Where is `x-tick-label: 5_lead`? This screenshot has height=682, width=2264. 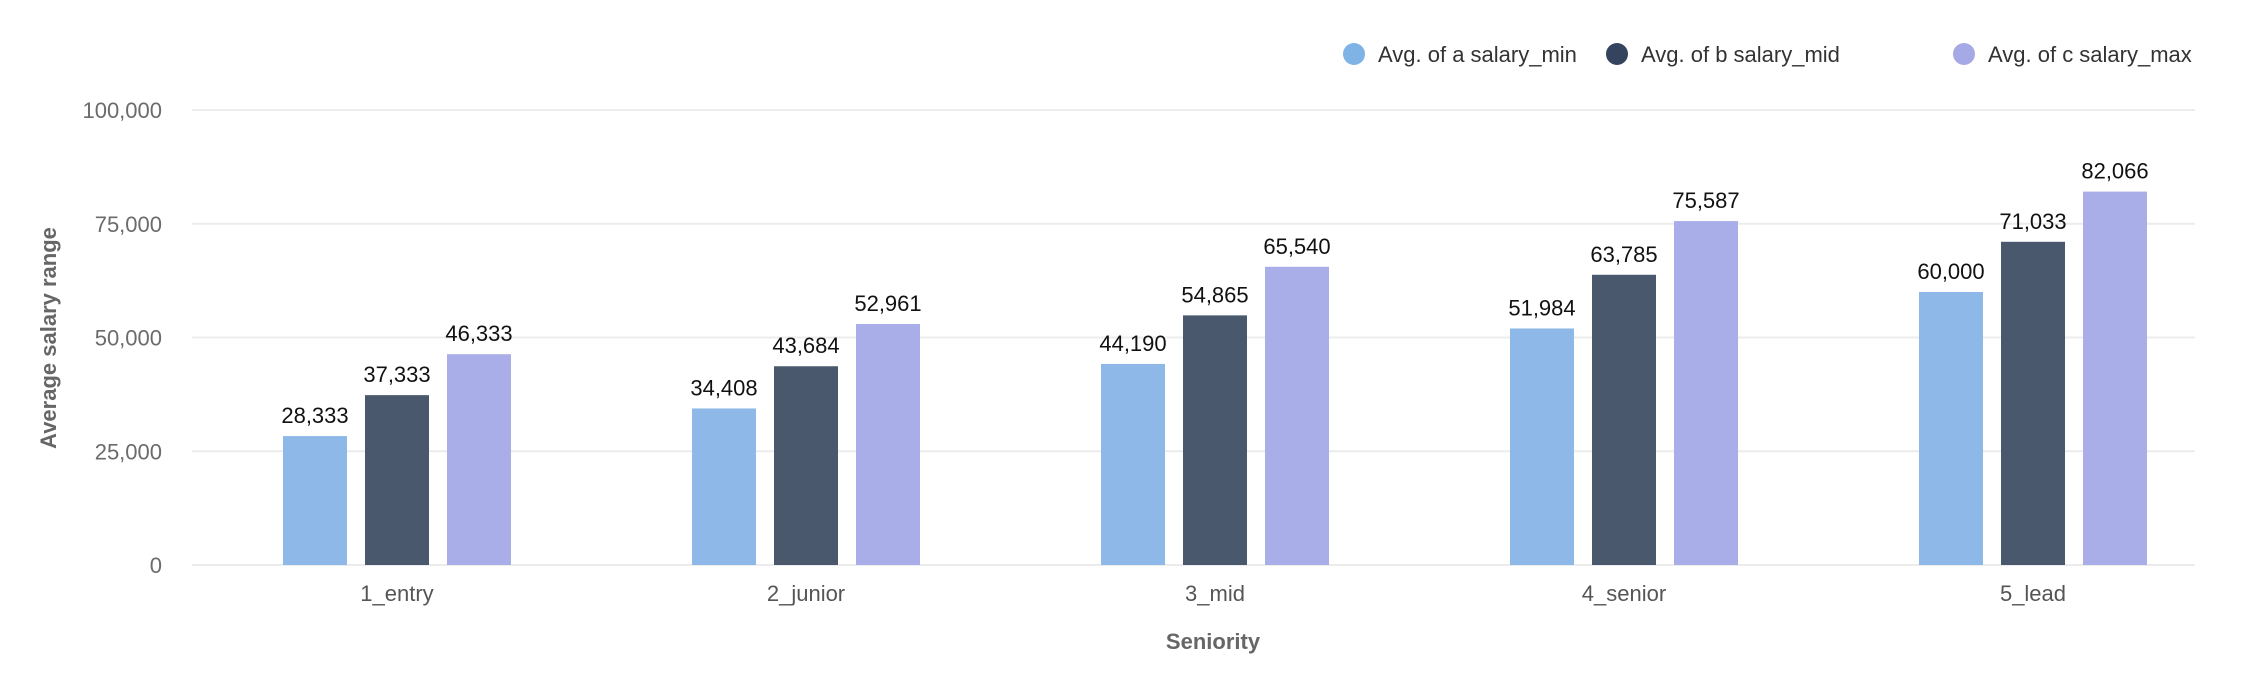
x-tick-label: 5_lead is located at coordinates (2033, 593).